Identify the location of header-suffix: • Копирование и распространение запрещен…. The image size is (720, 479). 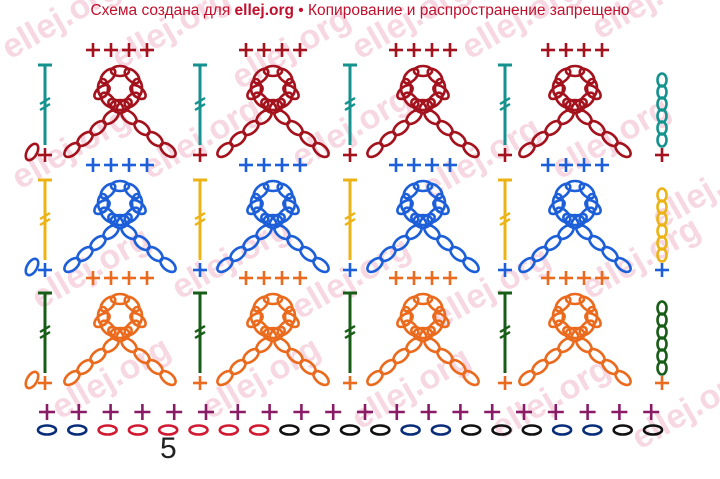
(461, 10).